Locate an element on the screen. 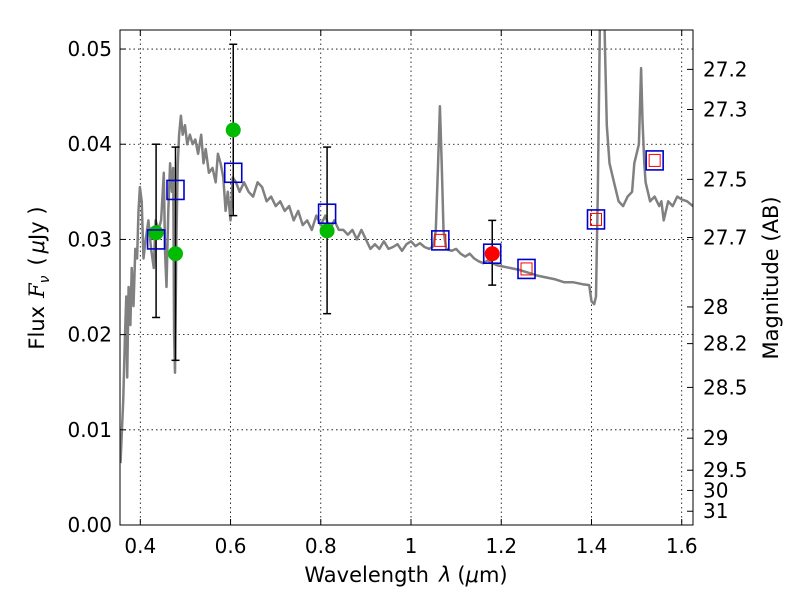  mag-tick-label-6: 28.5 is located at coordinates (725, 387).